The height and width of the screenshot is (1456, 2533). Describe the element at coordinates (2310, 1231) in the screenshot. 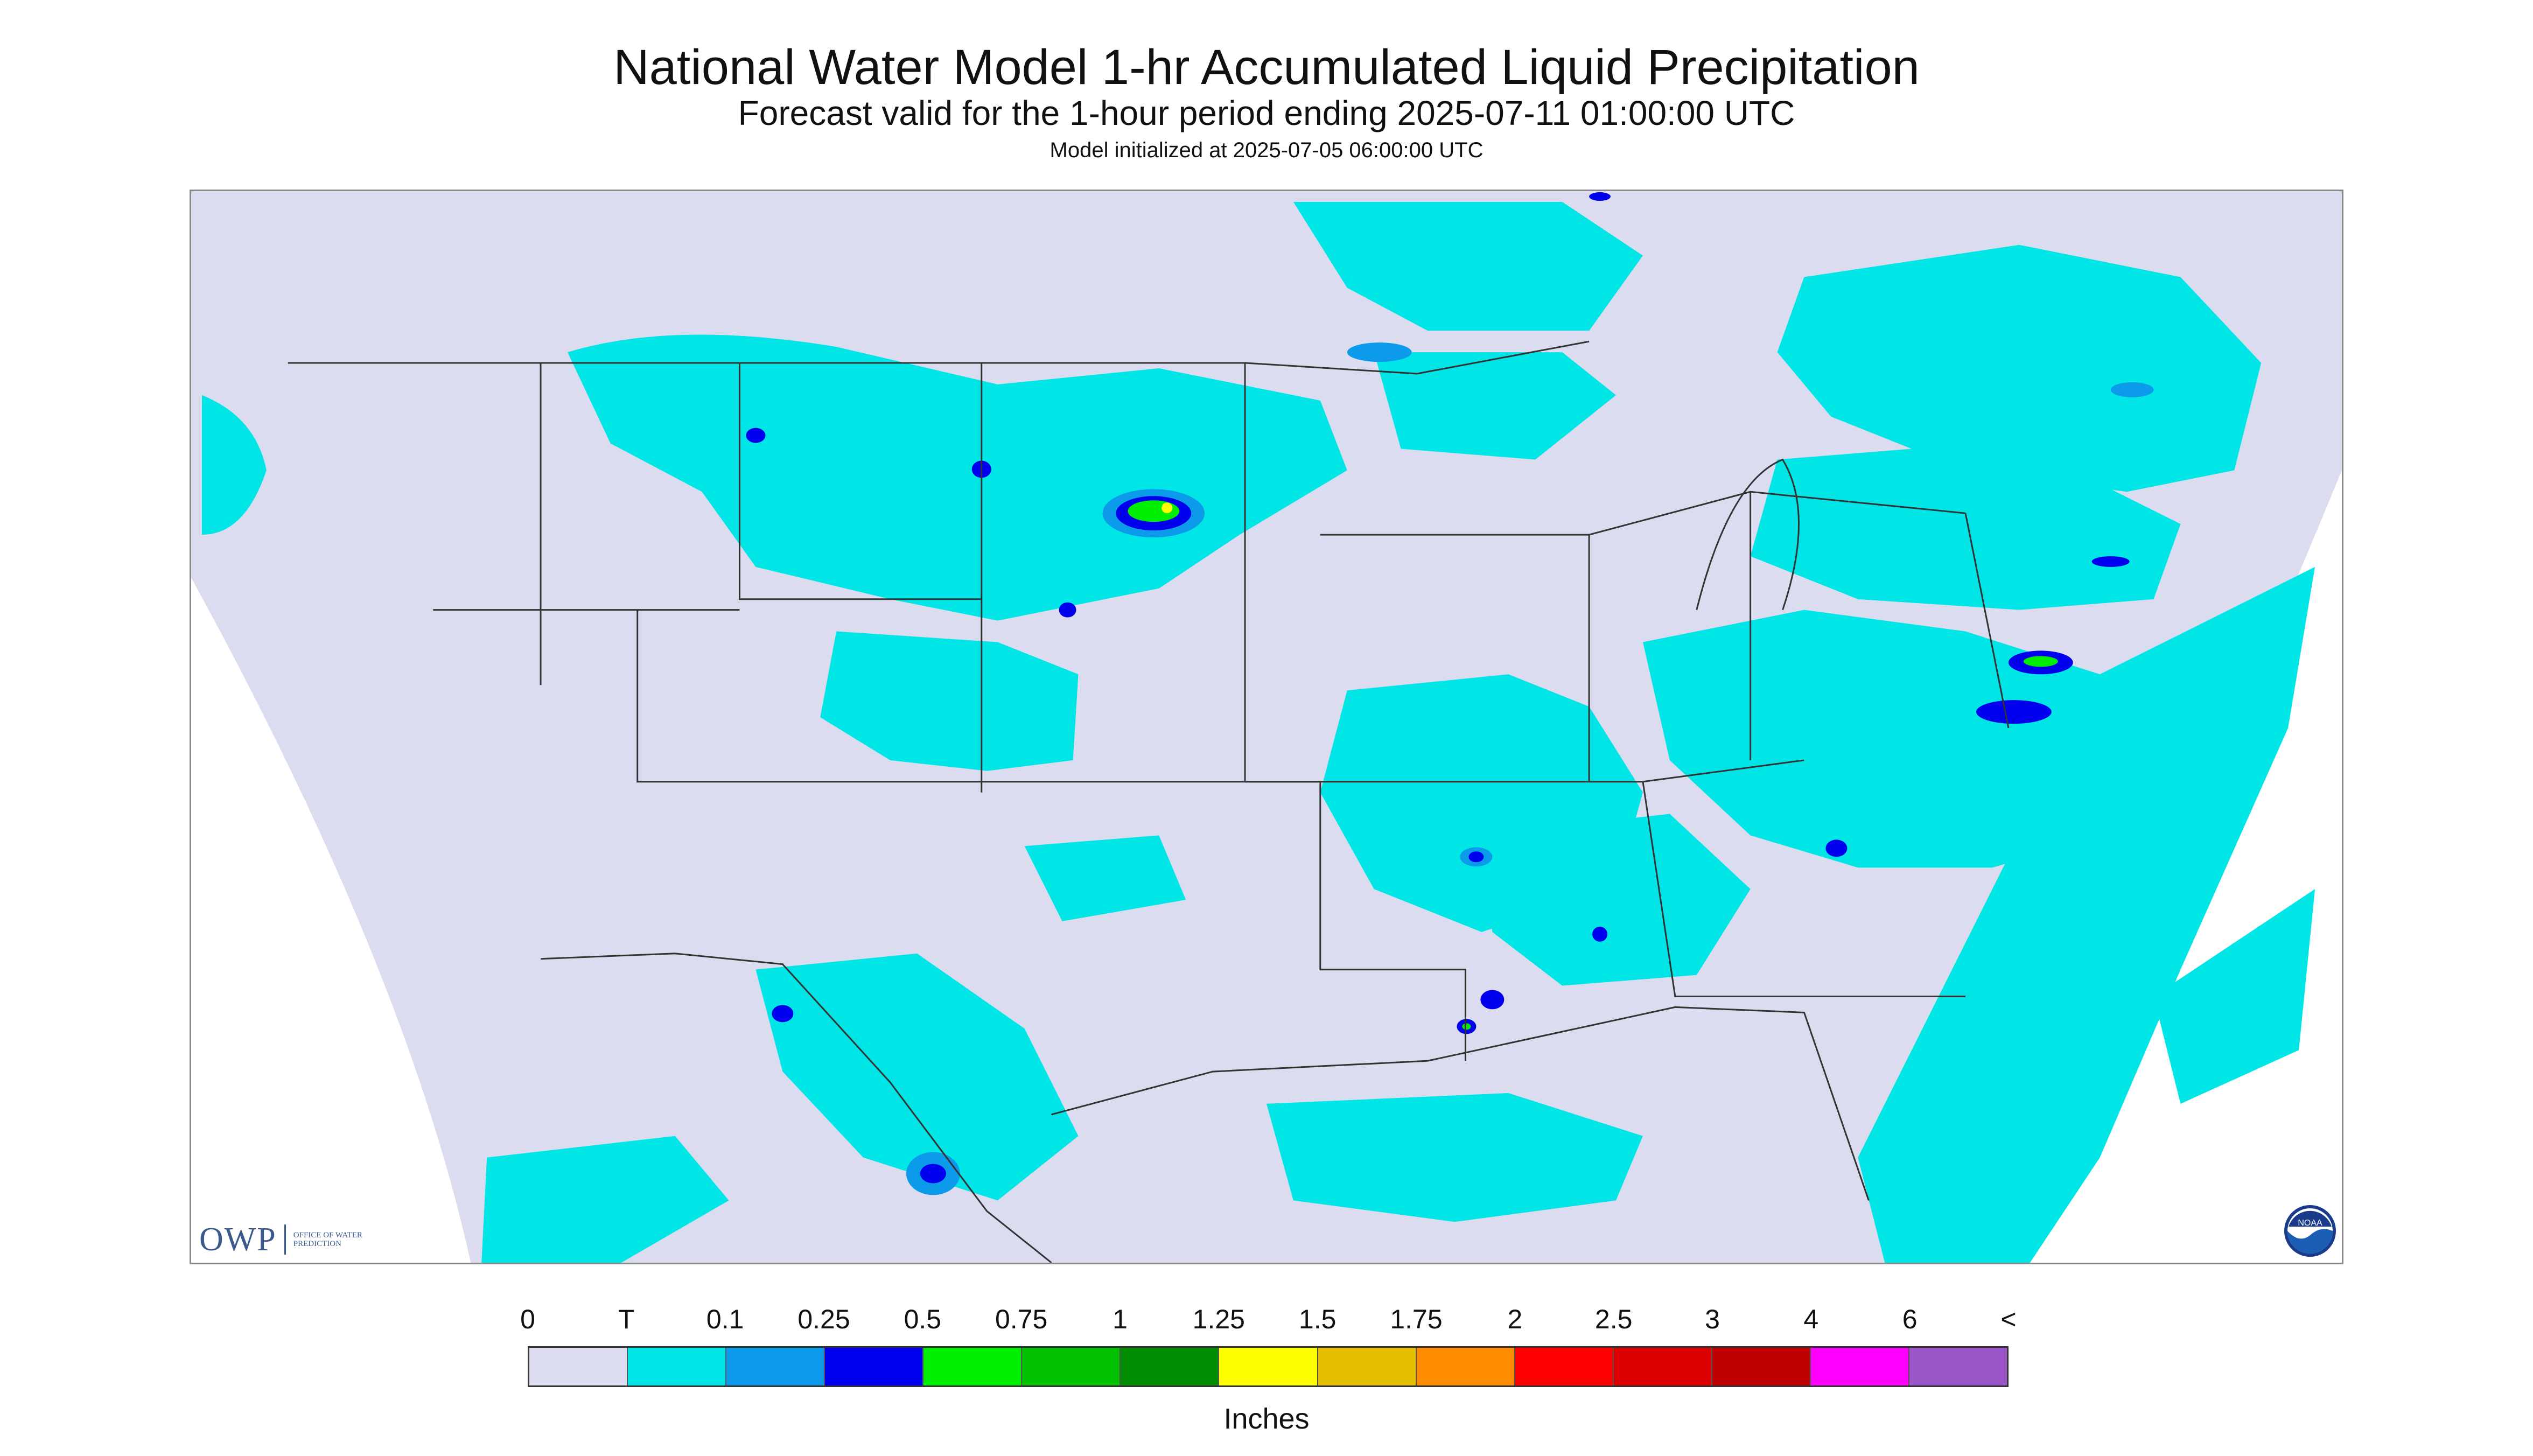

I see `noaa-logo: NOAA` at that location.